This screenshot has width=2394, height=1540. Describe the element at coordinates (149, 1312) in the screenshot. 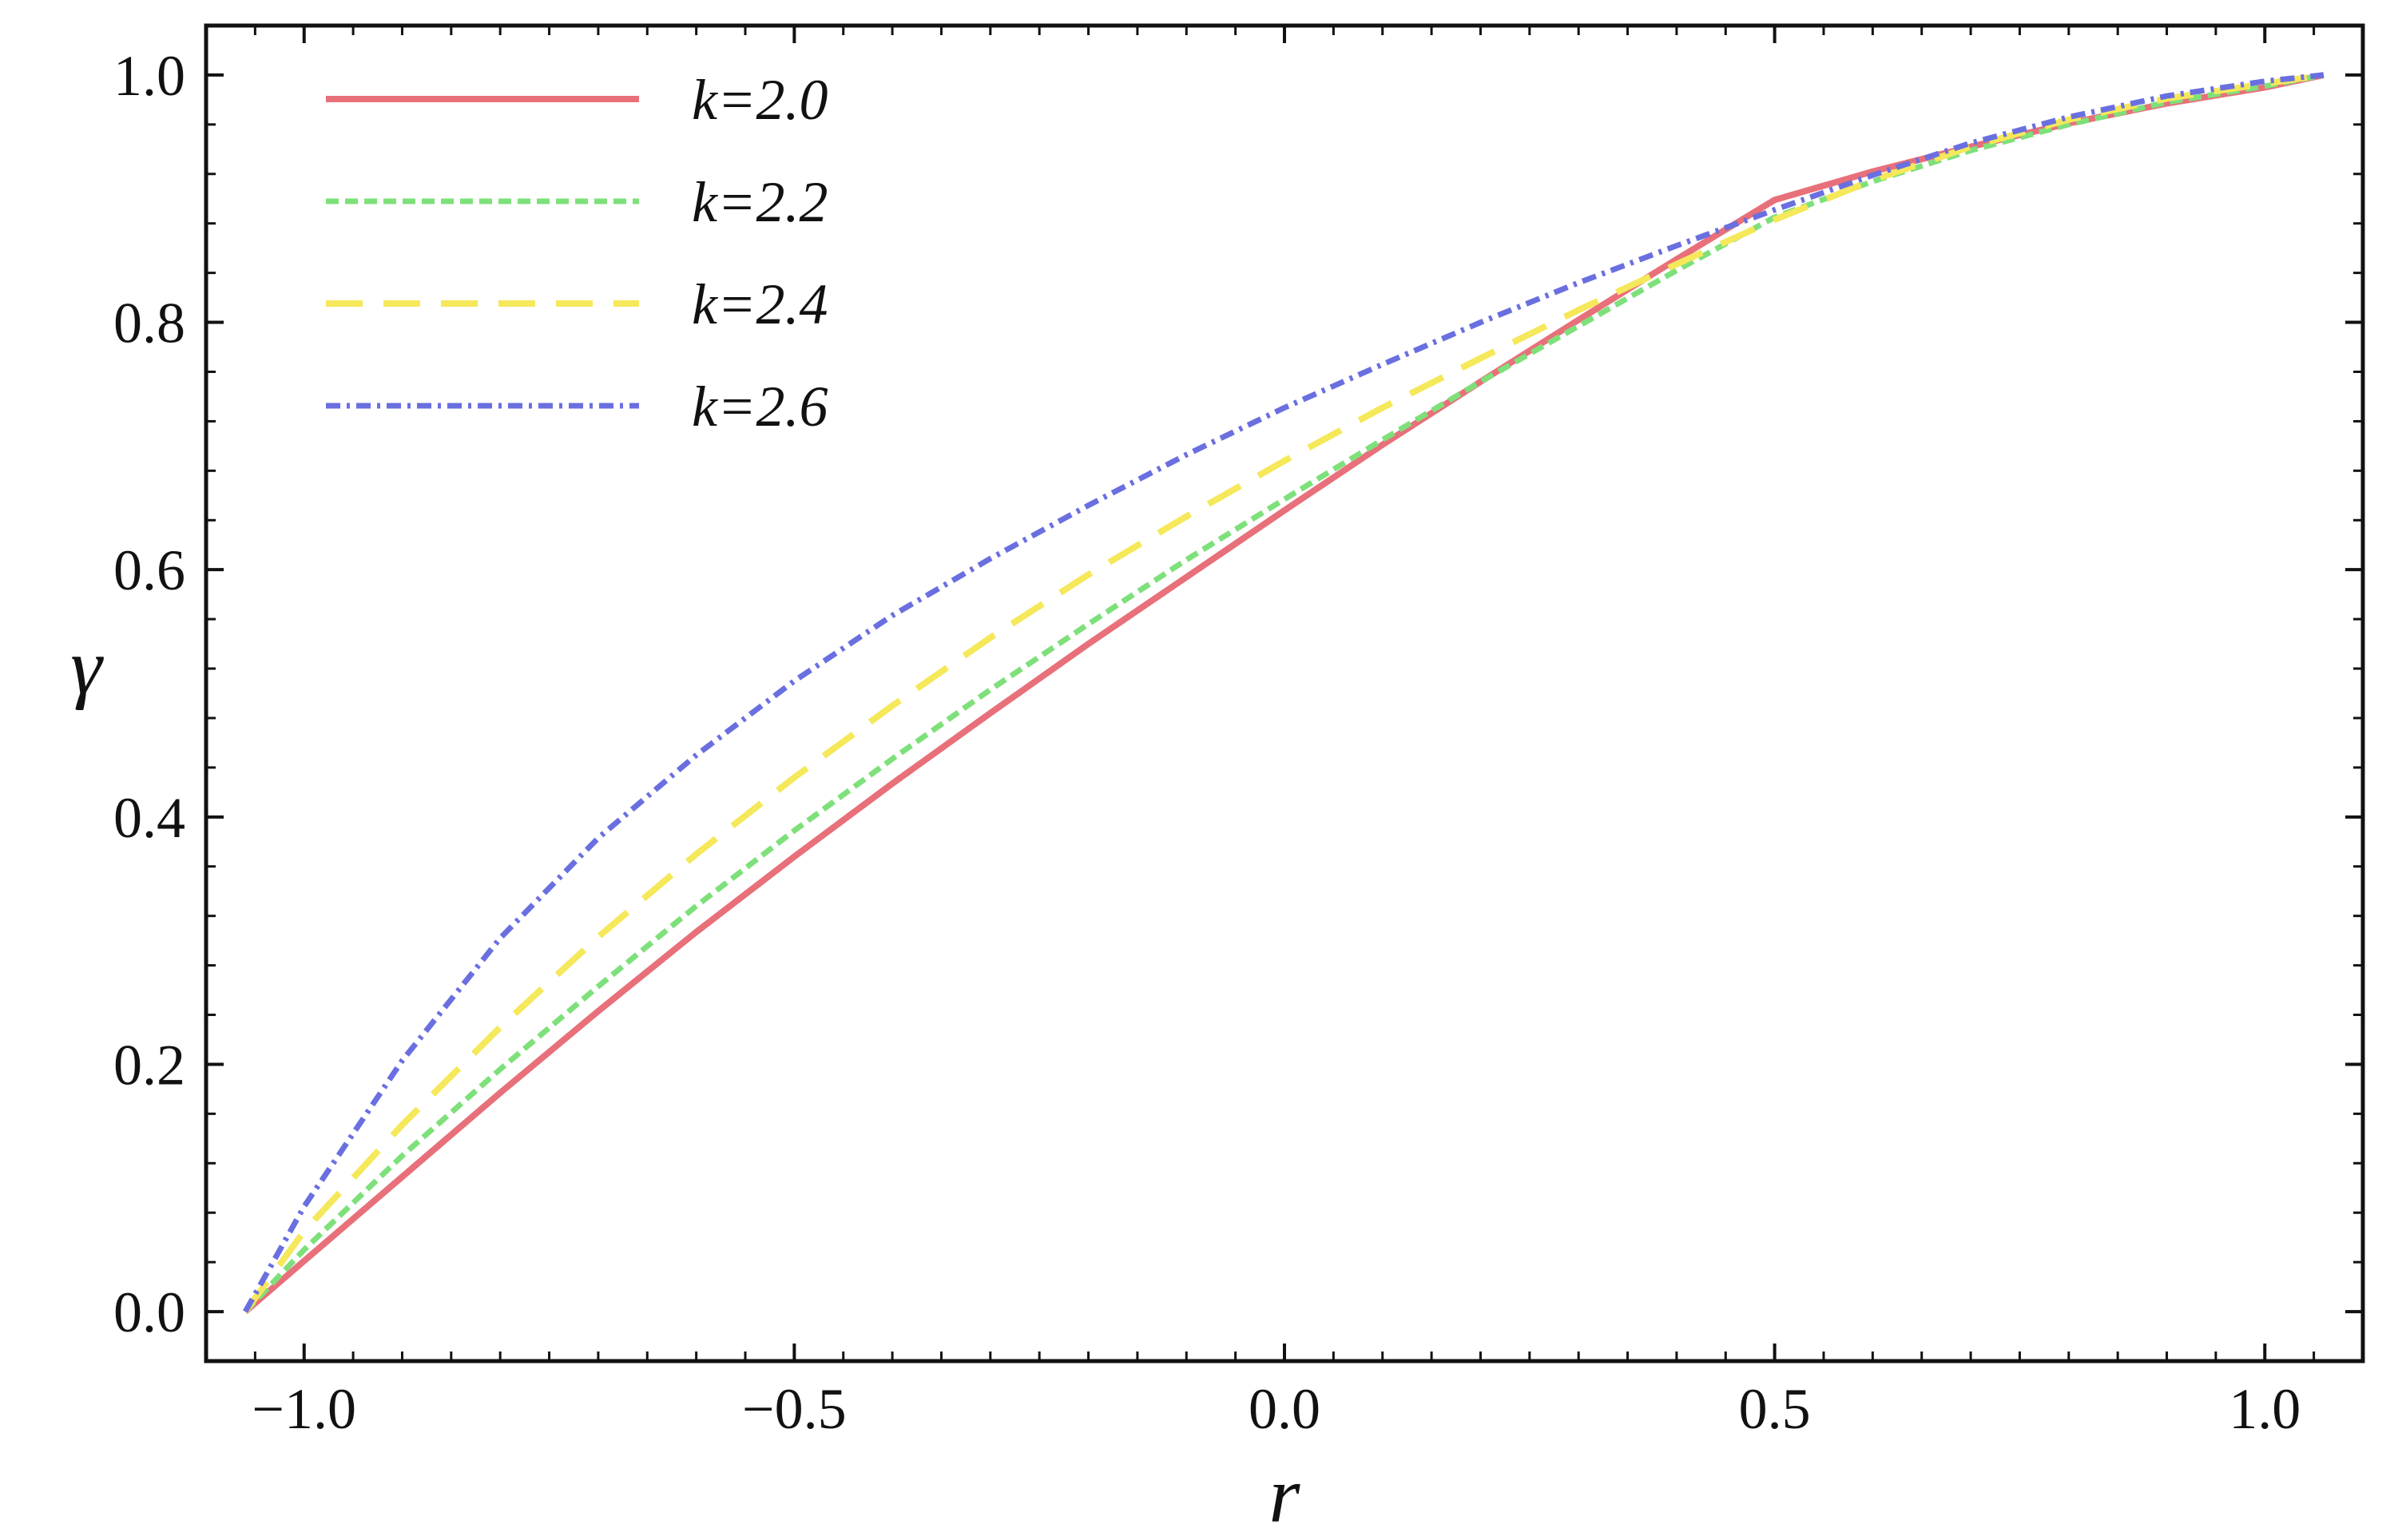

I see `y-tick-label: 0.0` at that location.